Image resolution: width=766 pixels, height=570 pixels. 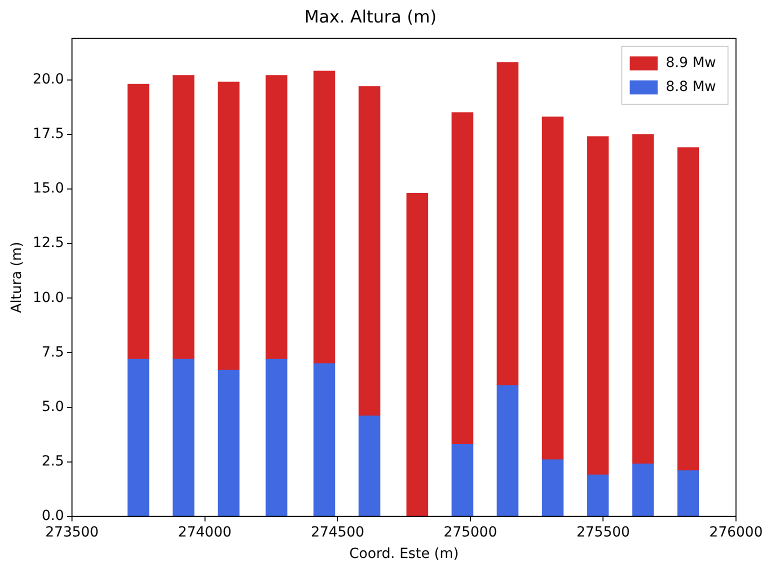 I want to click on y-tick-label: 7.5, so click(x=53, y=352).